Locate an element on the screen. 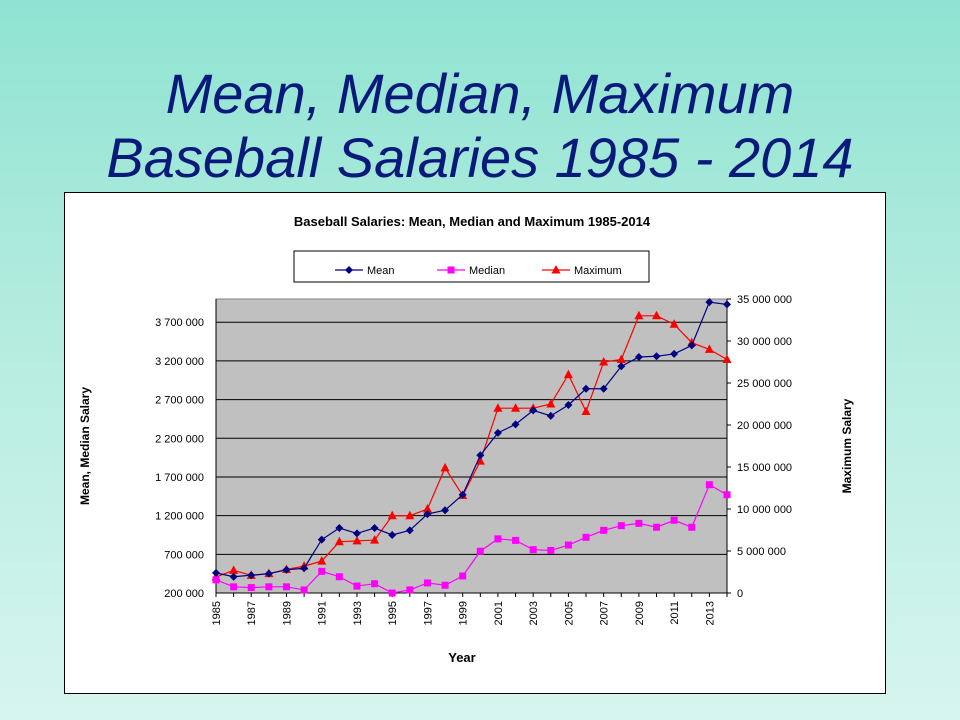 Image resolution: width=960 pixels, height=720 pixels. x-tick-label: 2005 is located at coordinates (569, 613).